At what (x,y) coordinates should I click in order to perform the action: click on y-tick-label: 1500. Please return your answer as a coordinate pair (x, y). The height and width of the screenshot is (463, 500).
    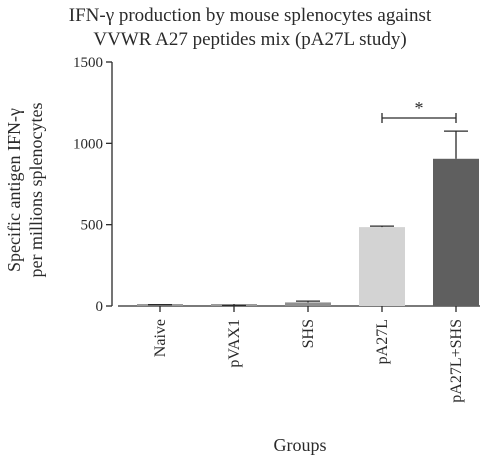
    Looking at the image, I should click on (88, 63).